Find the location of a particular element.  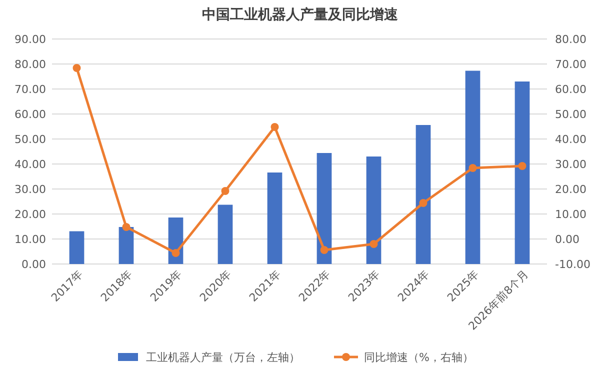

y-tick-label: 20.00 is located at coordinates (30, 214).